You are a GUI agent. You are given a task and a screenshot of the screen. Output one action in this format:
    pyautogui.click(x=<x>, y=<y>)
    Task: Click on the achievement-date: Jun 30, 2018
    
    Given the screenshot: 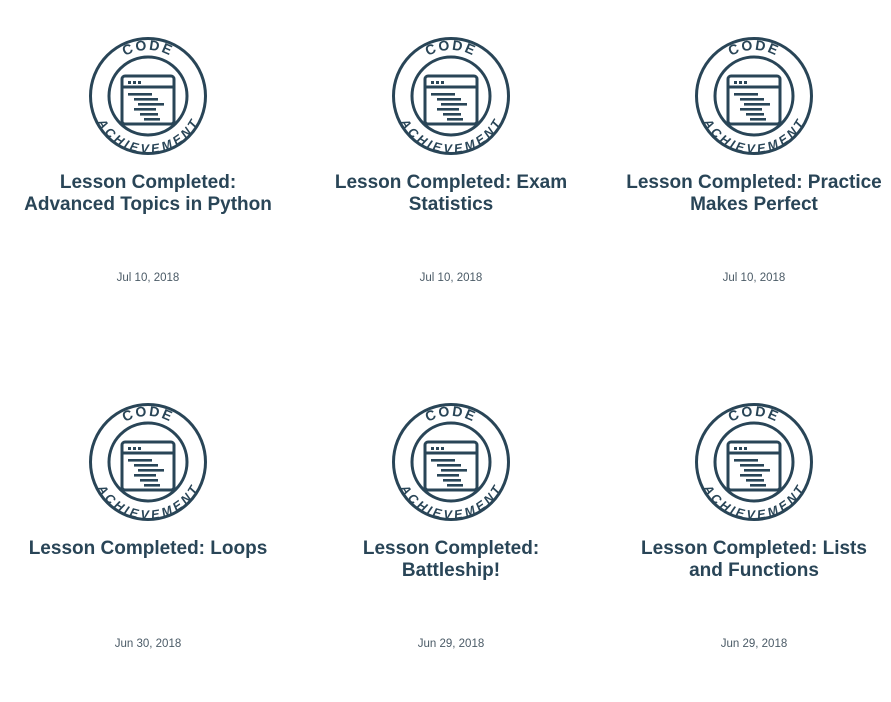 What is the action you would take?
    pyautogui.click(x=148, y=644)
    